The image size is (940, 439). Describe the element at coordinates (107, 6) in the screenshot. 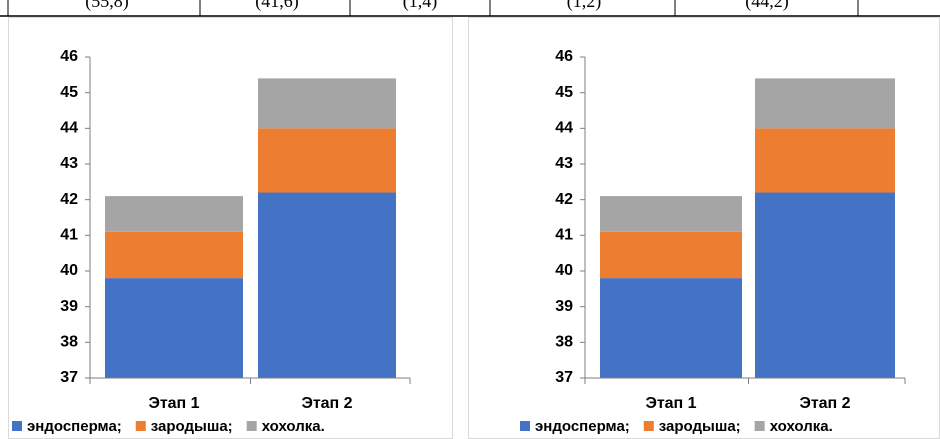

I see `table-cell: (55,8)` at that location.